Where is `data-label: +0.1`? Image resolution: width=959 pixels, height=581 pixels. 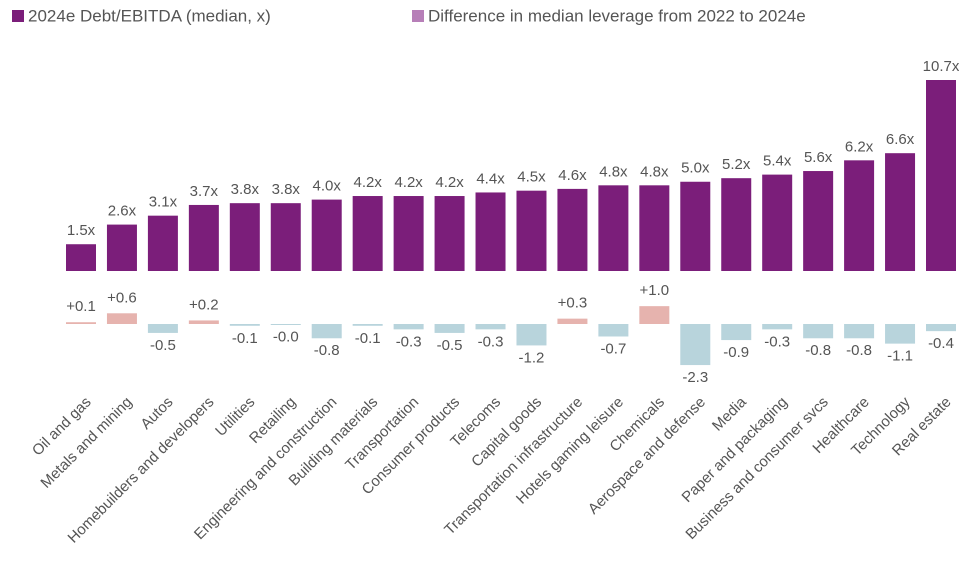
data-label: +0.1 is located at coordinates (81, 306).